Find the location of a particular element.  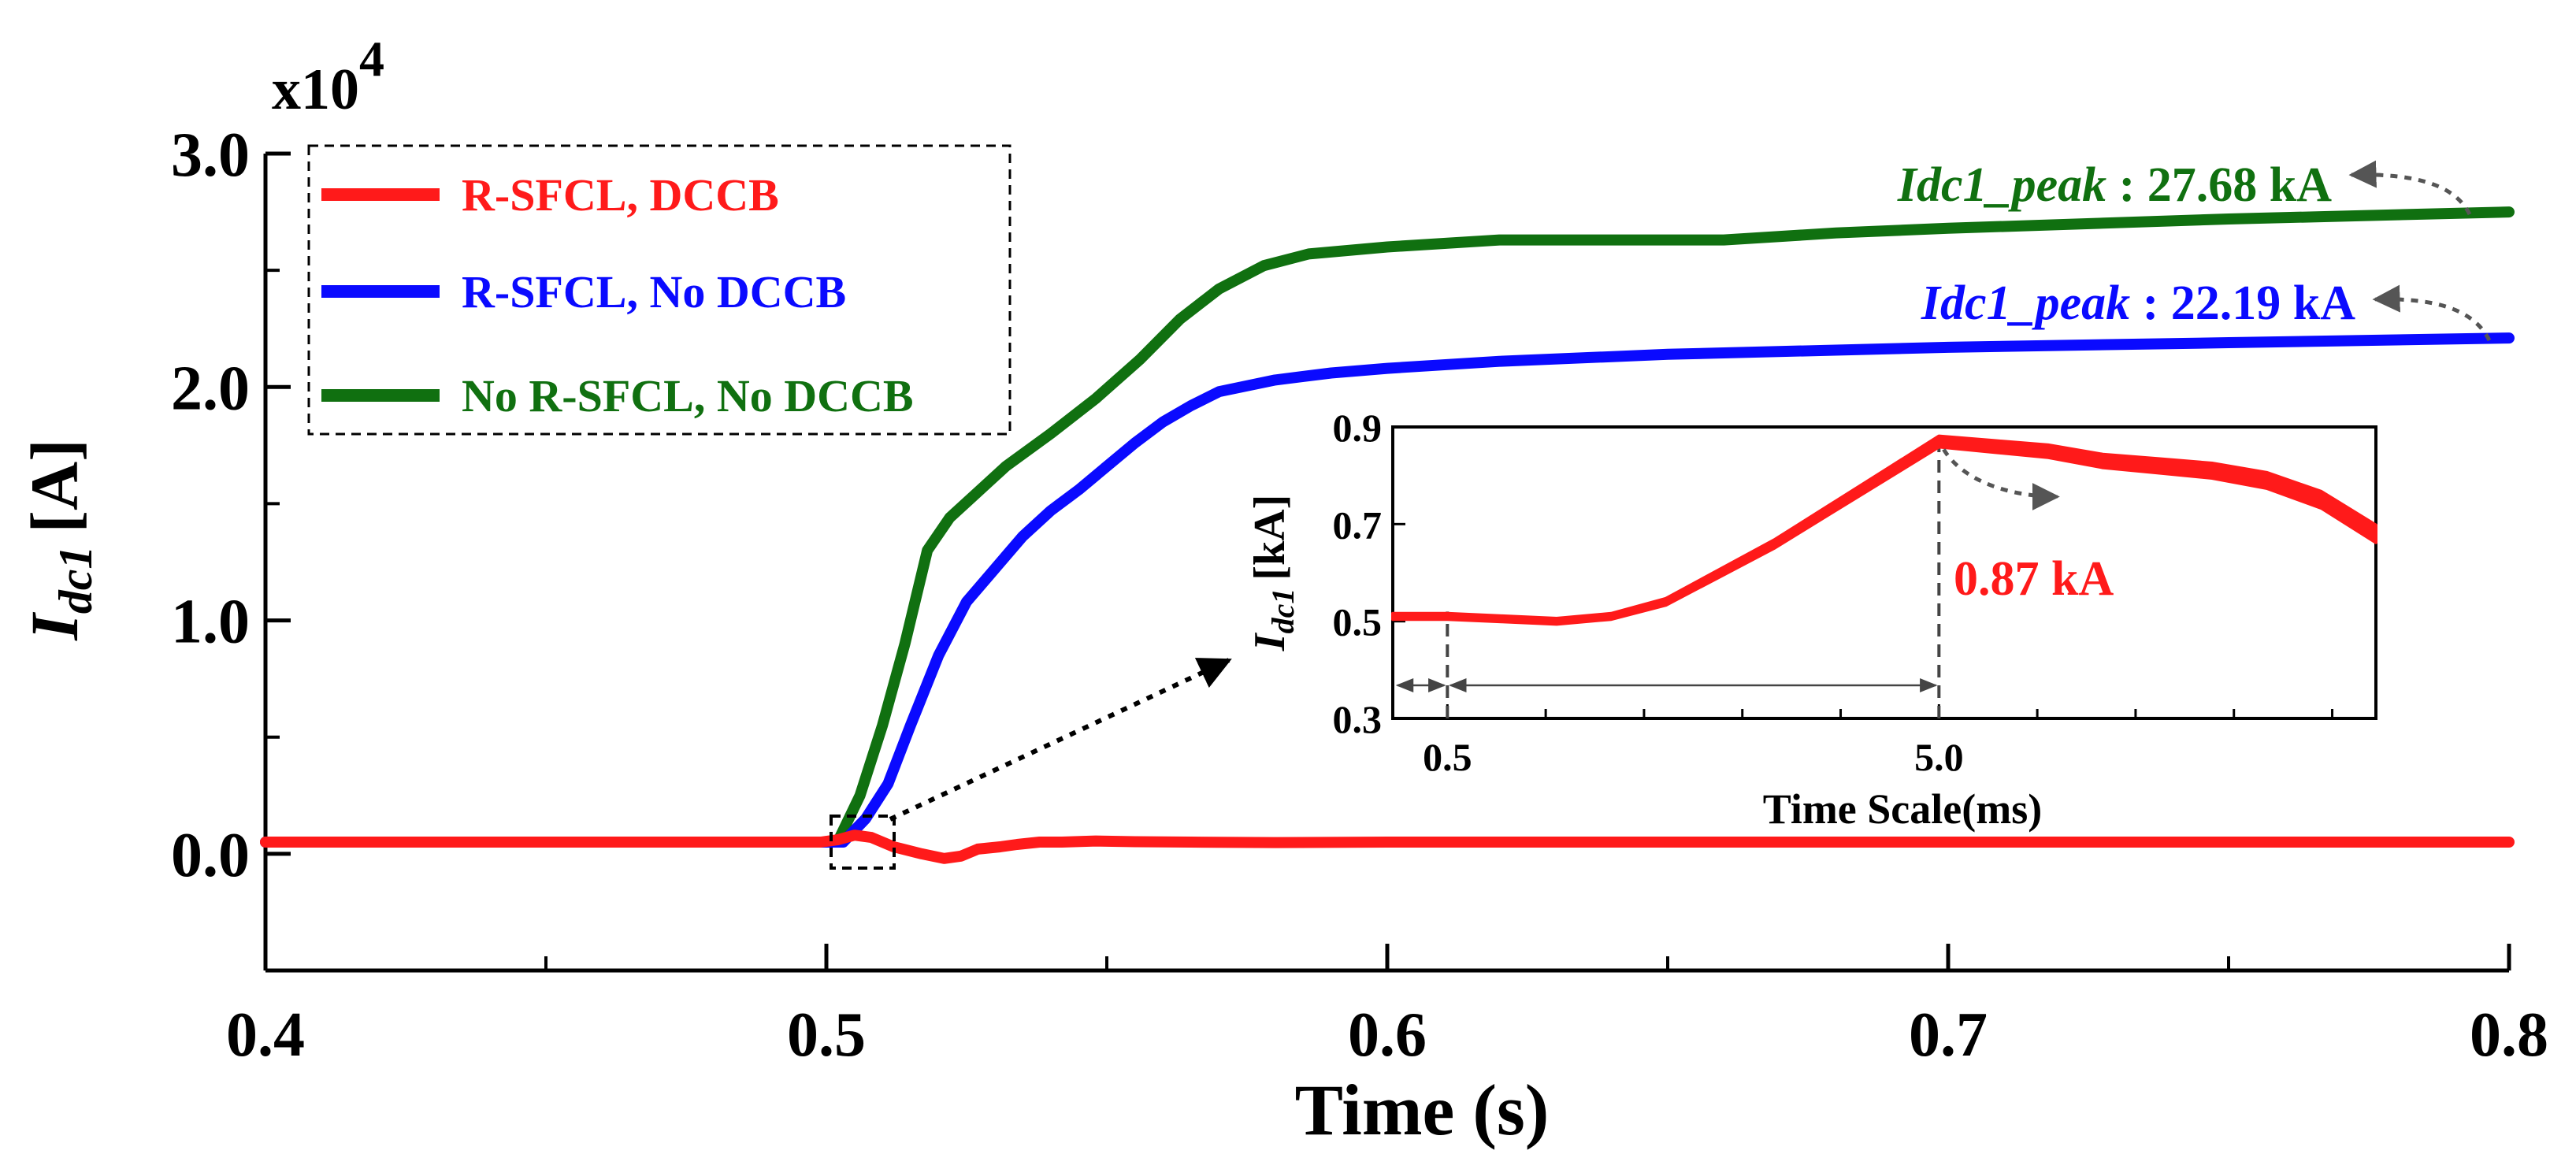

y-ticks: 0.0 1.0 2.0 3.0 is located at coordinates (231, 546).